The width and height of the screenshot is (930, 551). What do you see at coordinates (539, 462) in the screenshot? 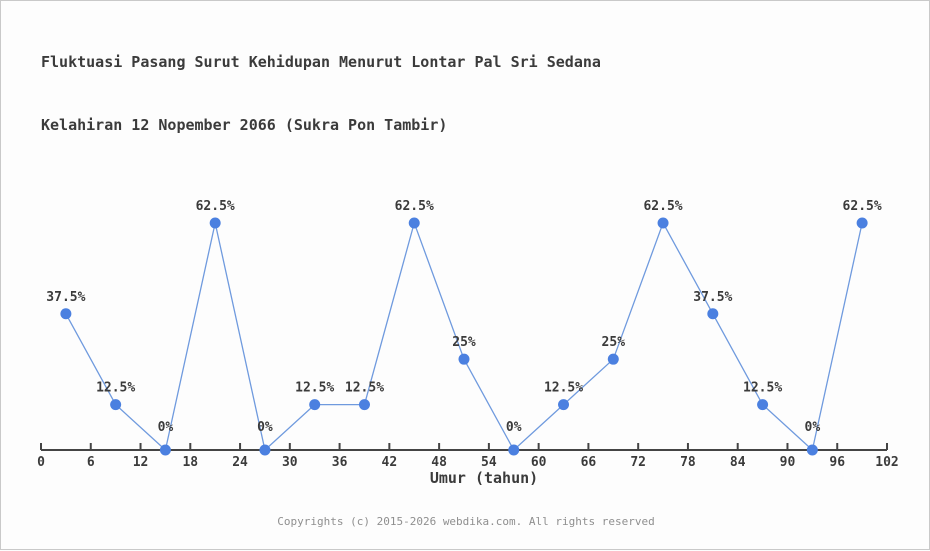
I see `axis-tick-label: 60` at bounding box center [539, 462].